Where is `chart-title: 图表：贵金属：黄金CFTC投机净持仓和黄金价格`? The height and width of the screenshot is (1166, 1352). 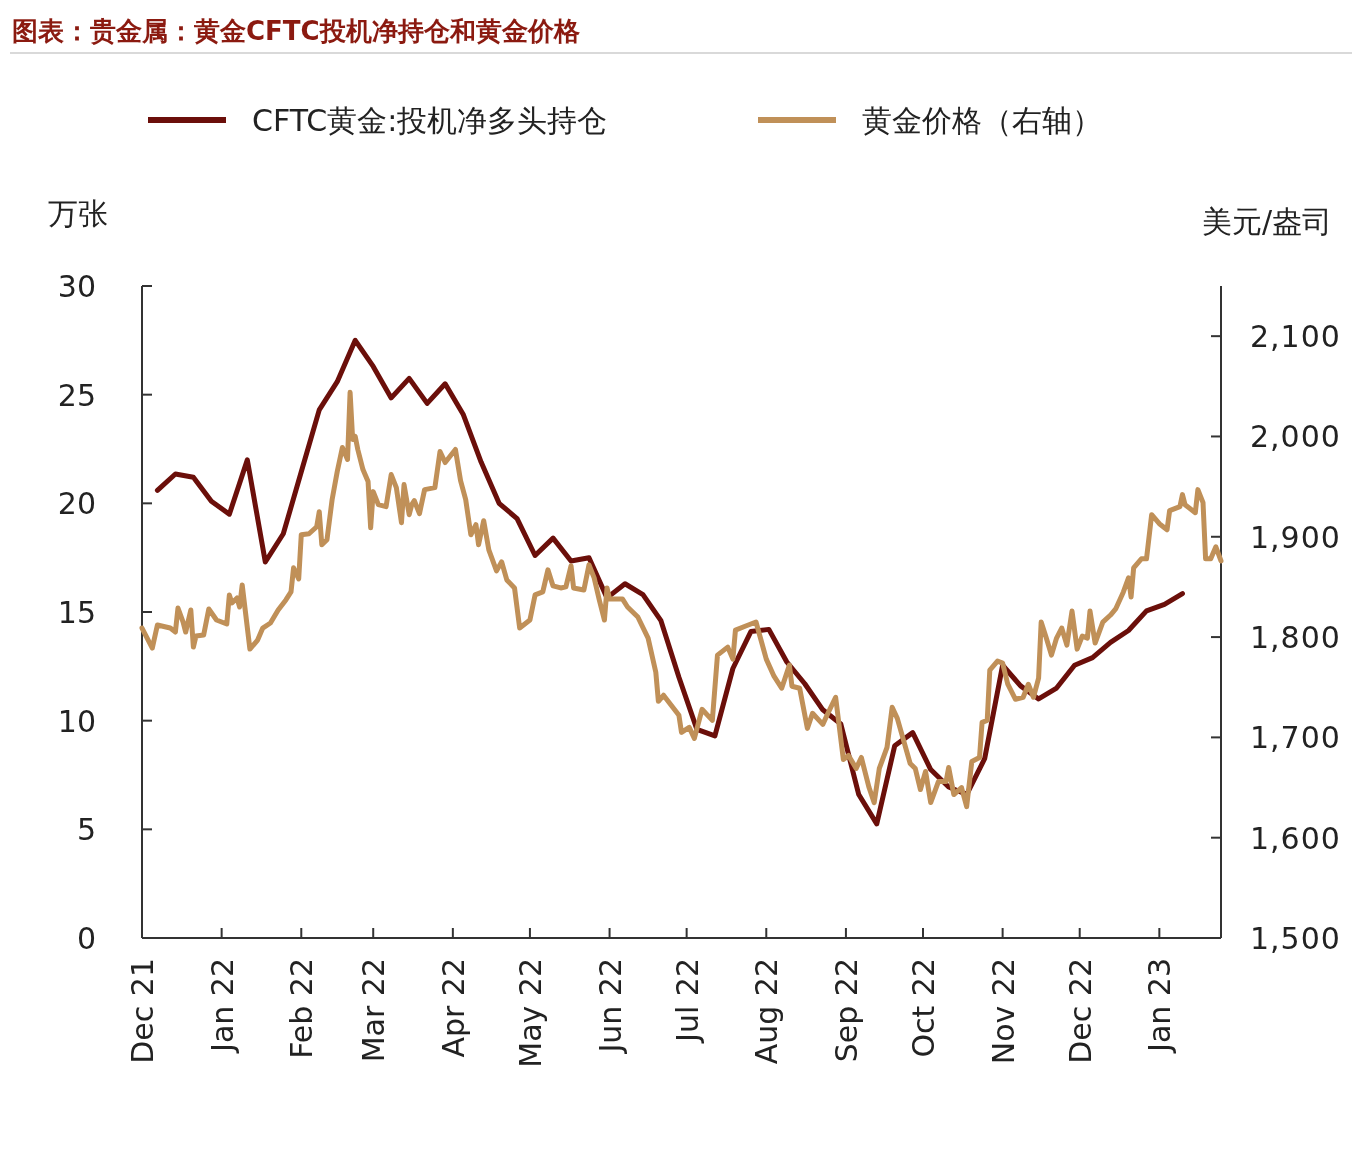
chart-title: 图表：贵金属：黄金CFTC投机净持仓和黄金价格 is located at coordinates (296, 31).